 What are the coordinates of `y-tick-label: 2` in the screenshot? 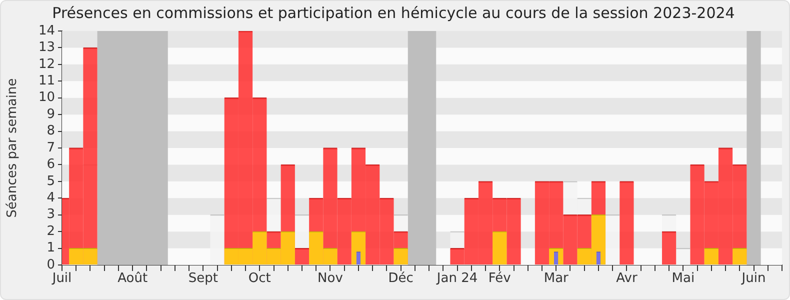 It's located at (50, 231).